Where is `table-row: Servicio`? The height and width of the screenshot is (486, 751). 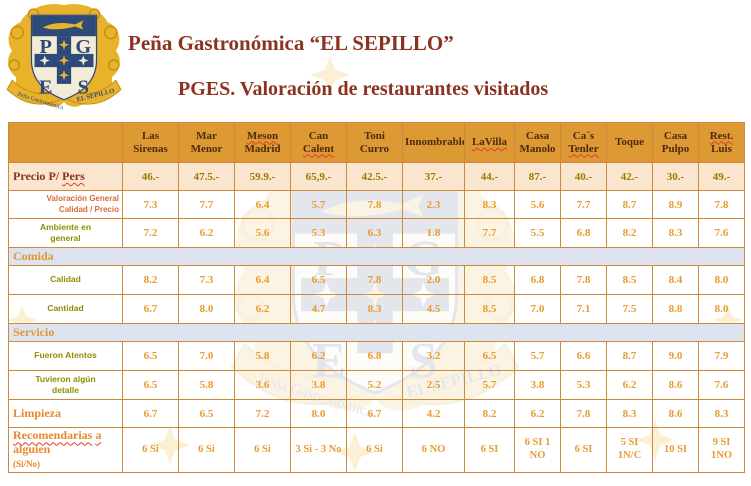 table-row: Servicio is located at coordinates (376, 332).